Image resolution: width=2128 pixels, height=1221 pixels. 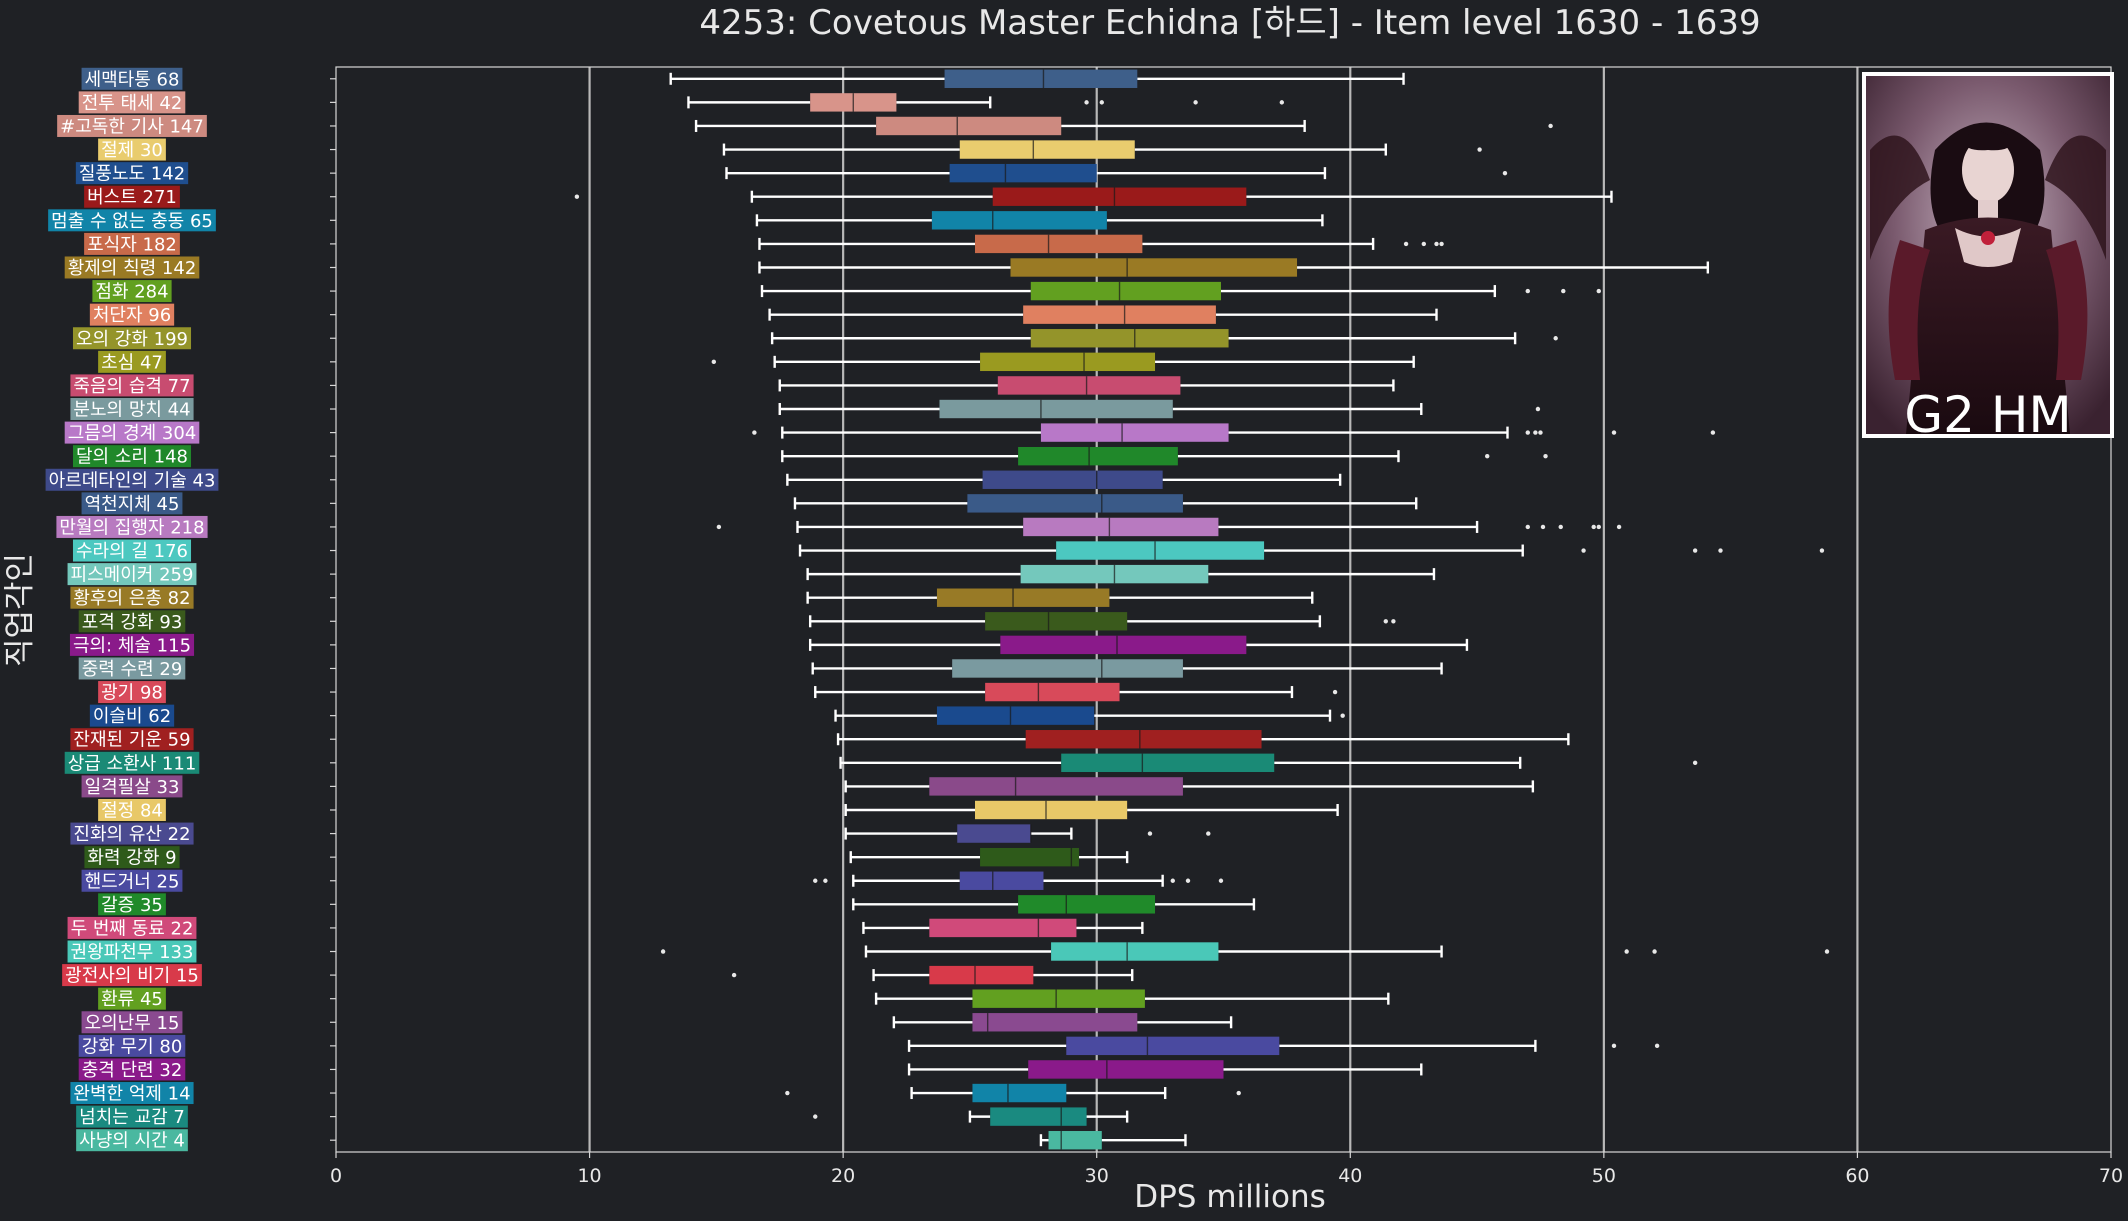 I want to click on category-label-text: 분노의 망치 44, so click(x=131, y=410).